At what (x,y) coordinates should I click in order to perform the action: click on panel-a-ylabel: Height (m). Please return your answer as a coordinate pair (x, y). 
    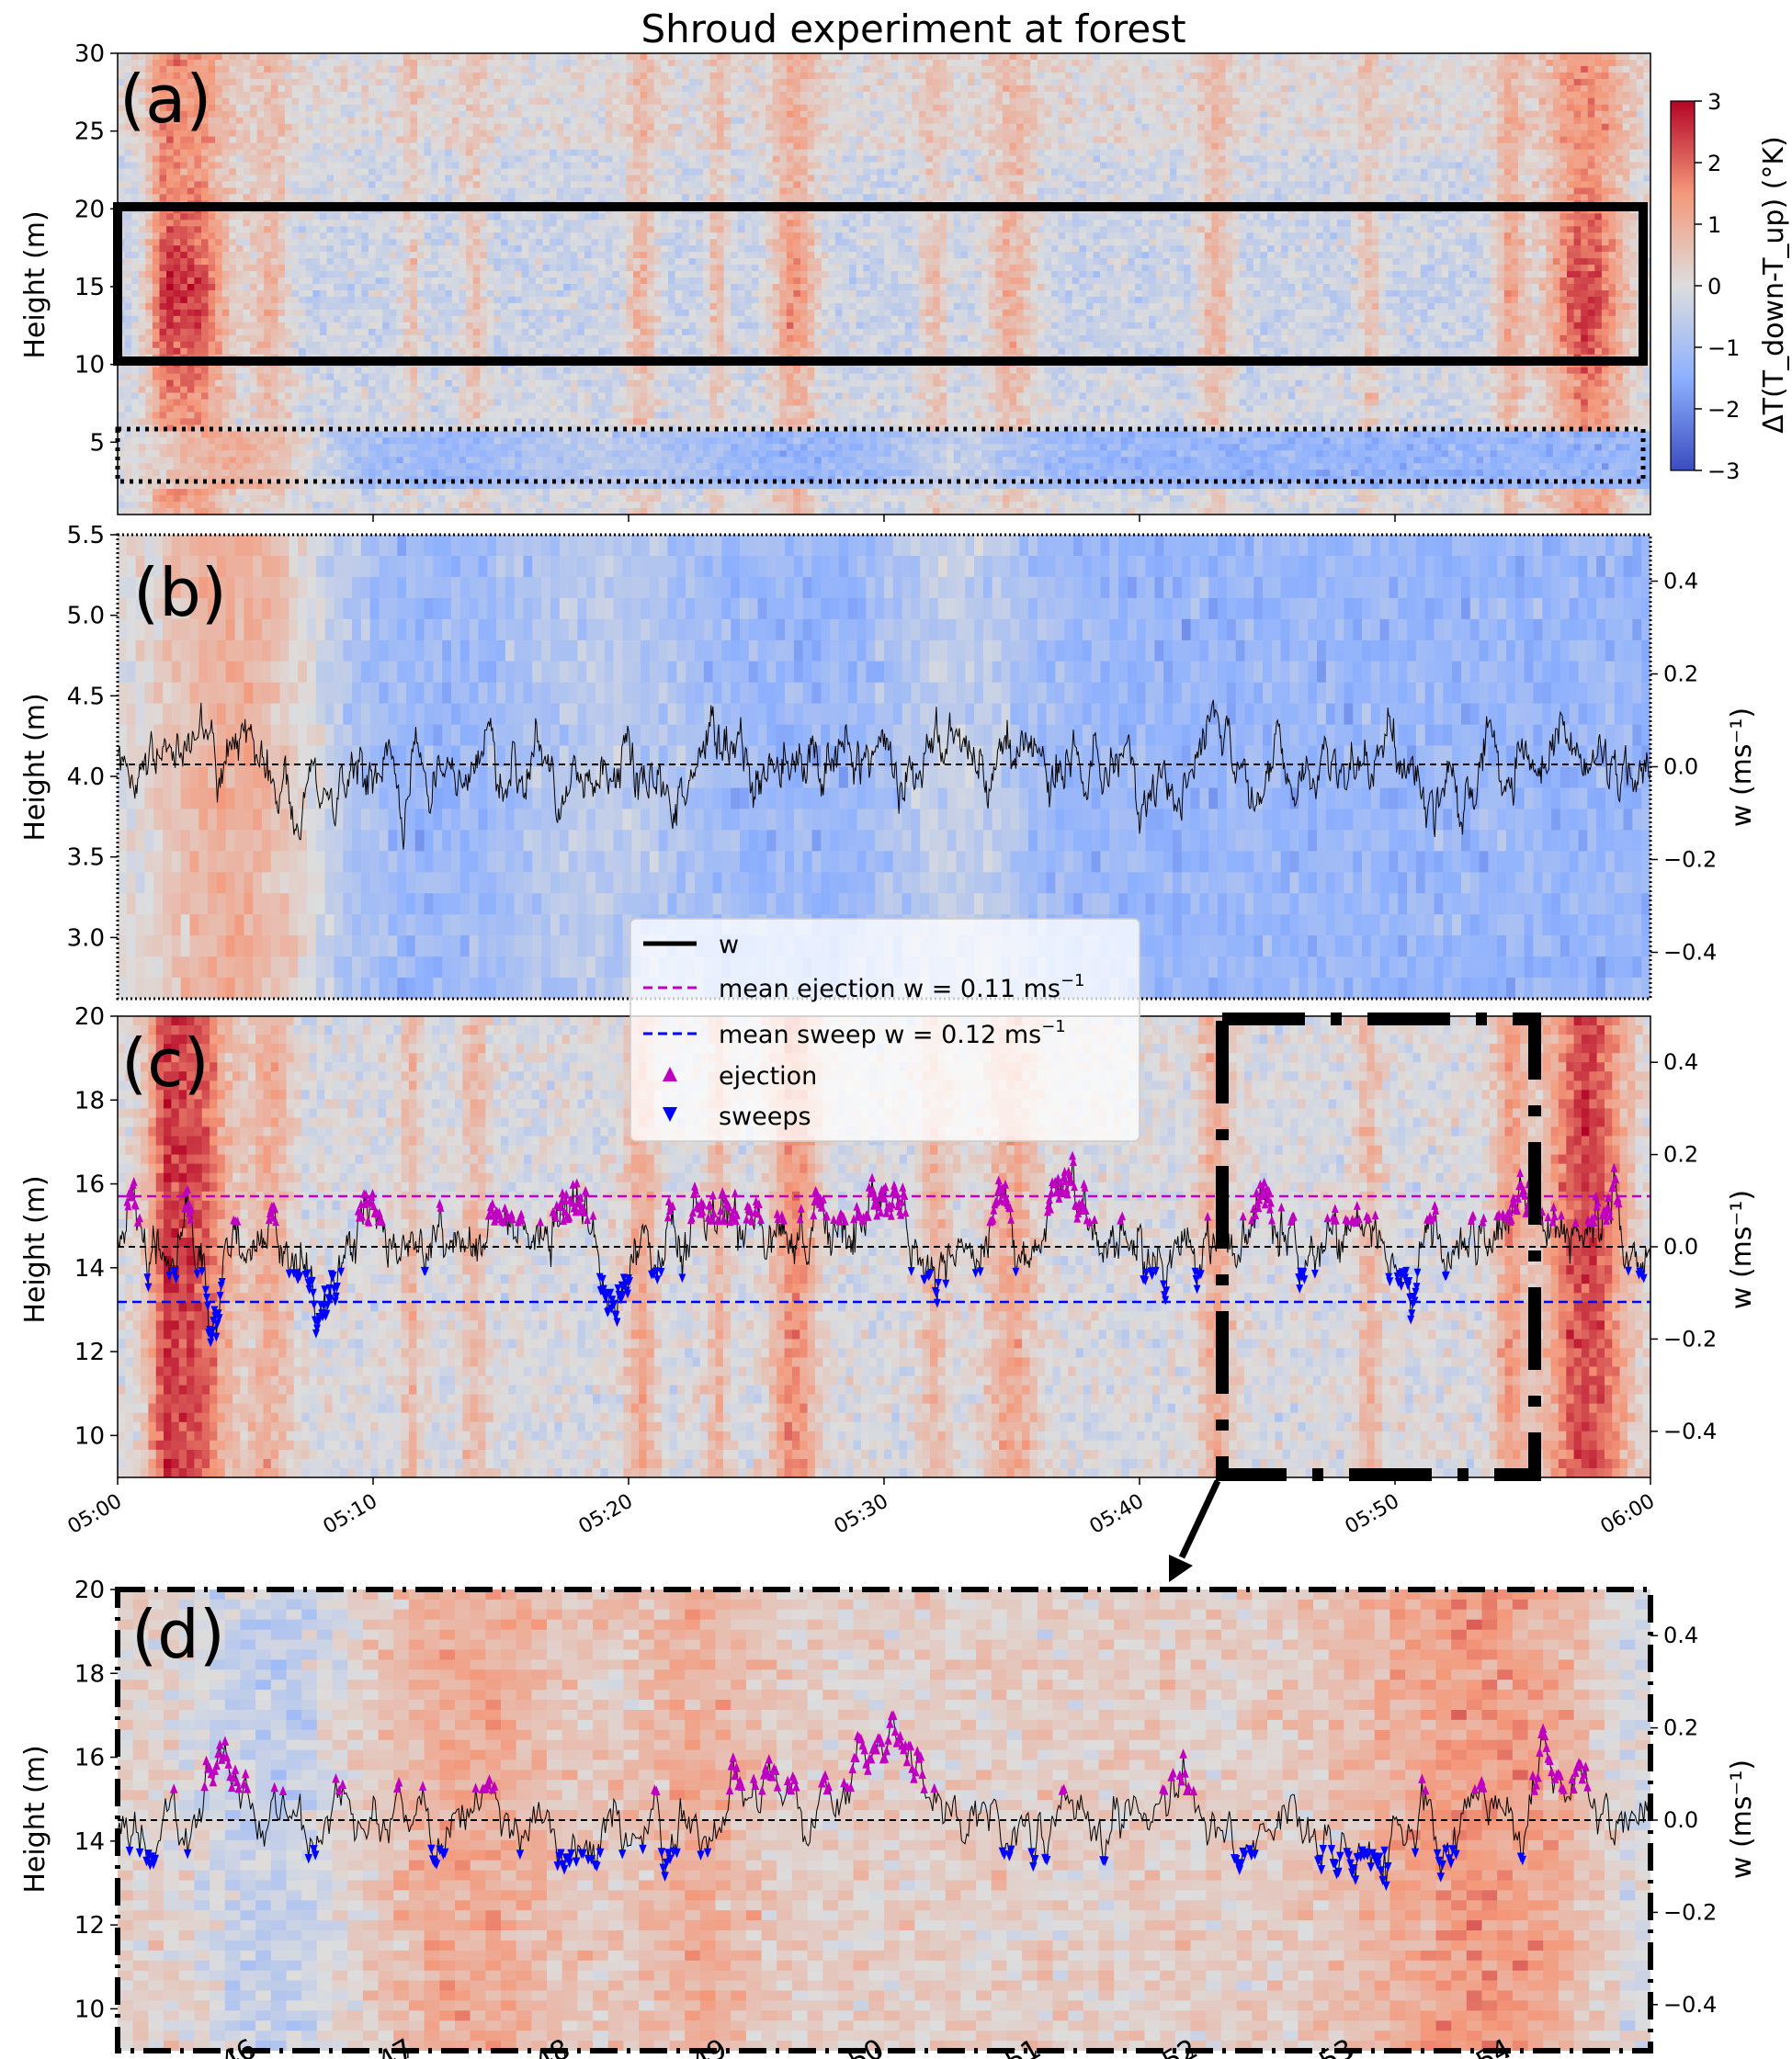
    Looking at the image, I should click on (35, 284).